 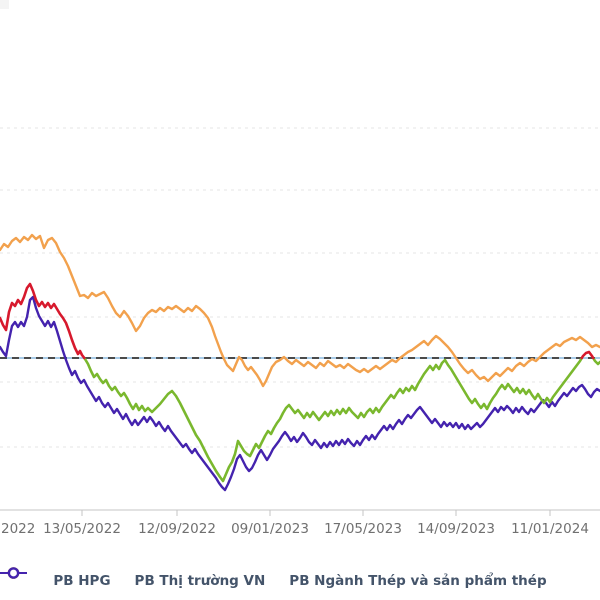 What do you see at coordinates (82, 581) in the screenshot?
I see `legend-label: PB HPG` at bounding box center [82, 581].